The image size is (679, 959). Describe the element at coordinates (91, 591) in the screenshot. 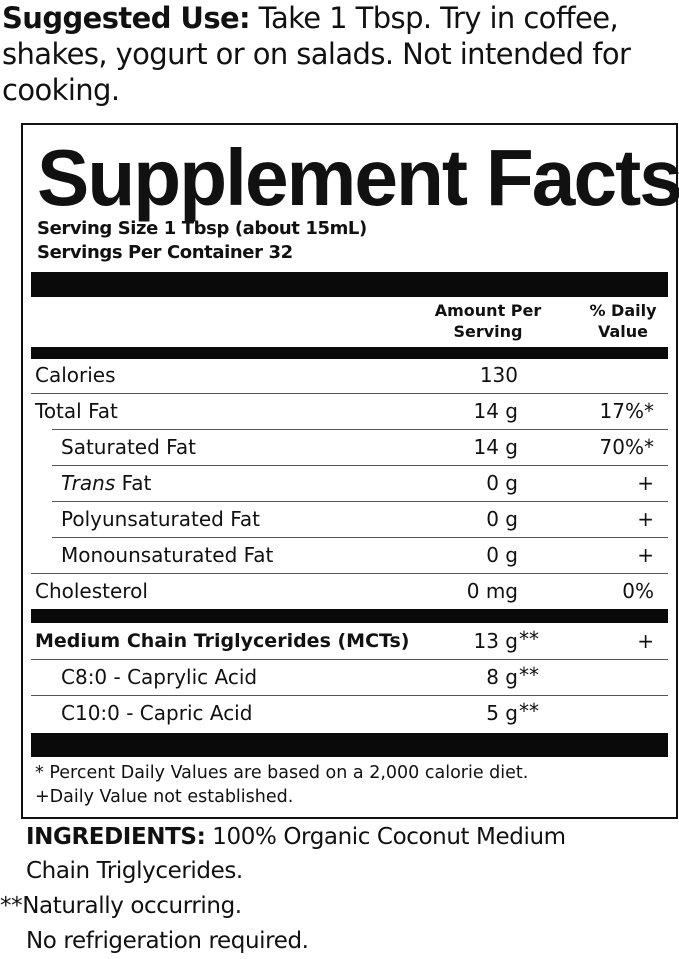

I see `nutrient-label: Cholesterol` at that location.